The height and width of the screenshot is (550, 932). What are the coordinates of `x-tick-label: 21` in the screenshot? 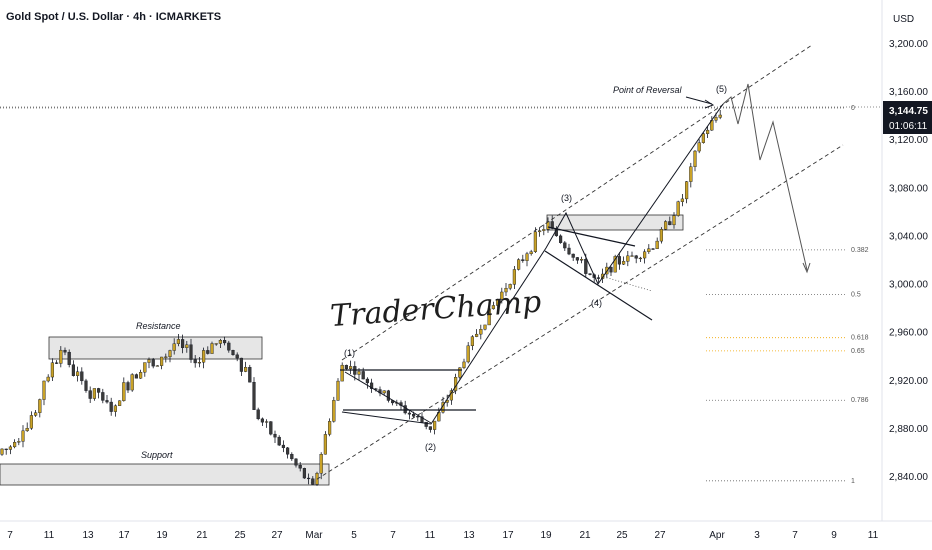 It's located at (585, 535).